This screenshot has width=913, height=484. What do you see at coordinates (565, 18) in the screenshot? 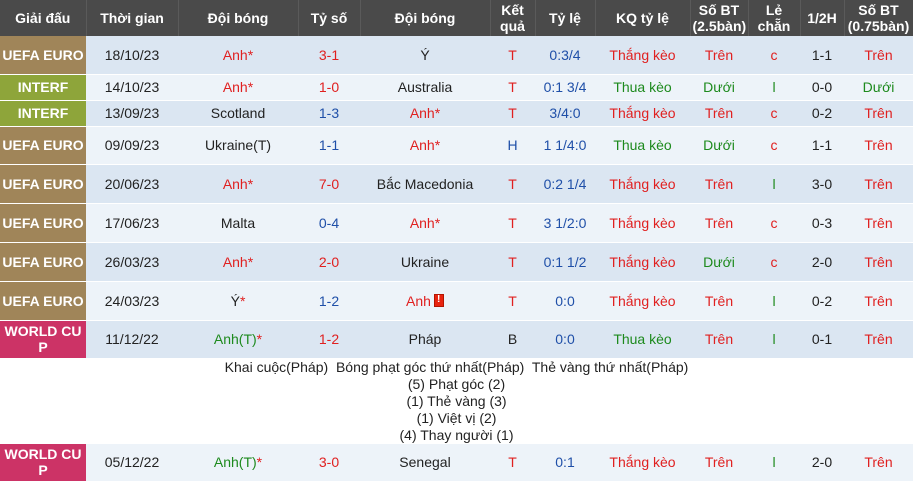
I see `header-odds: Tỷ lệ` at bounding box center [565, 18].